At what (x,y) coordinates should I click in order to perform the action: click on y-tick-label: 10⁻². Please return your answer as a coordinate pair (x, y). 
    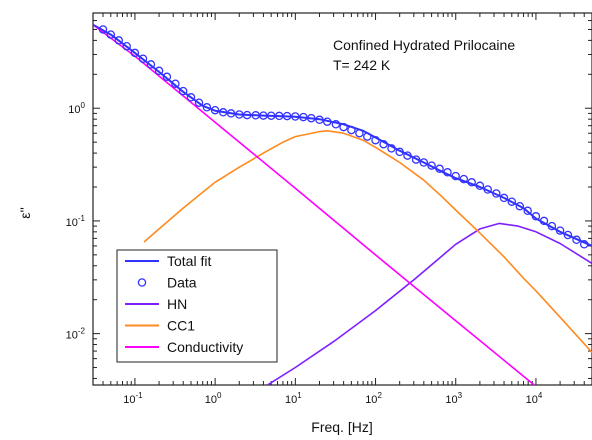
    Looking at the image, I should click on (76, 334).